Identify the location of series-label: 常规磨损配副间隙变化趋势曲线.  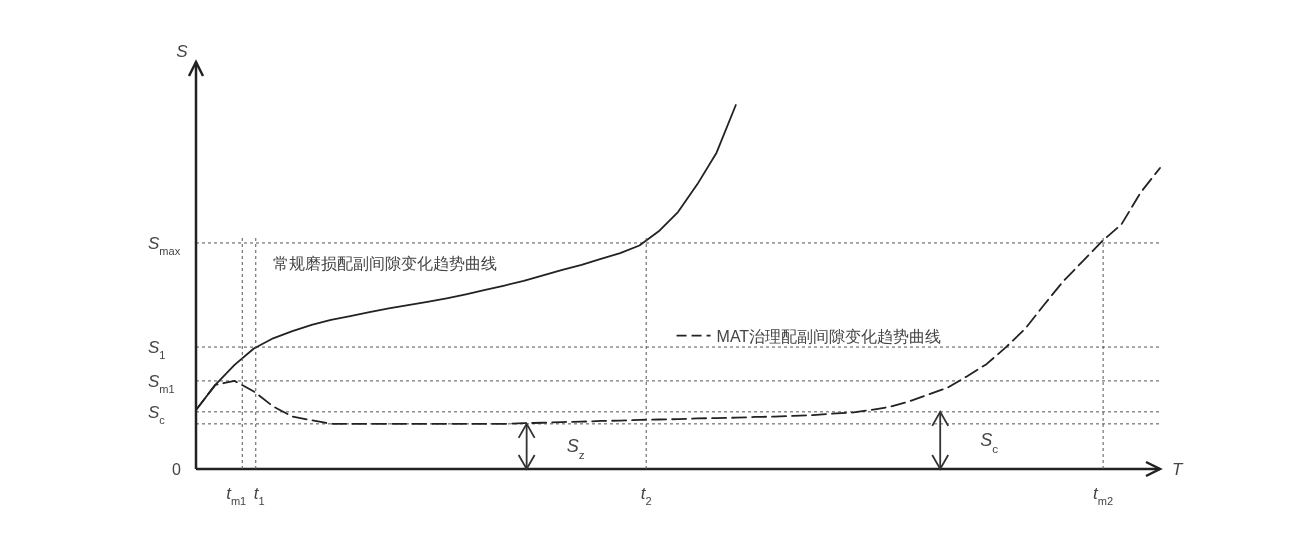
(385, 263).